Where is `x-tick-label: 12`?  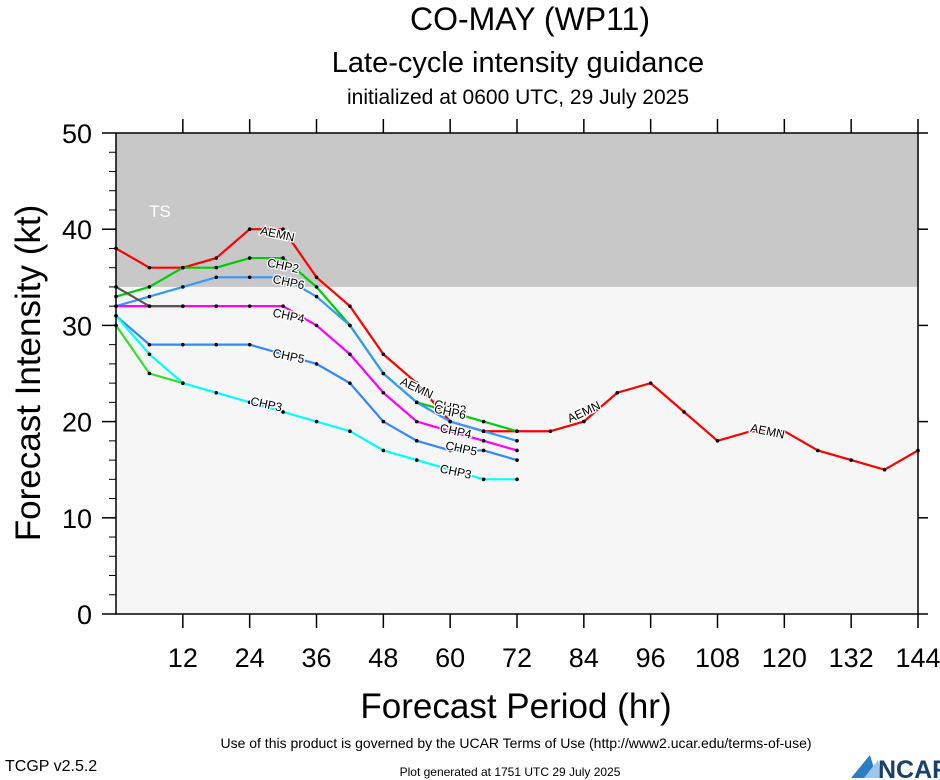
x-tick-label: 12 is located at coordinates (183, 658).